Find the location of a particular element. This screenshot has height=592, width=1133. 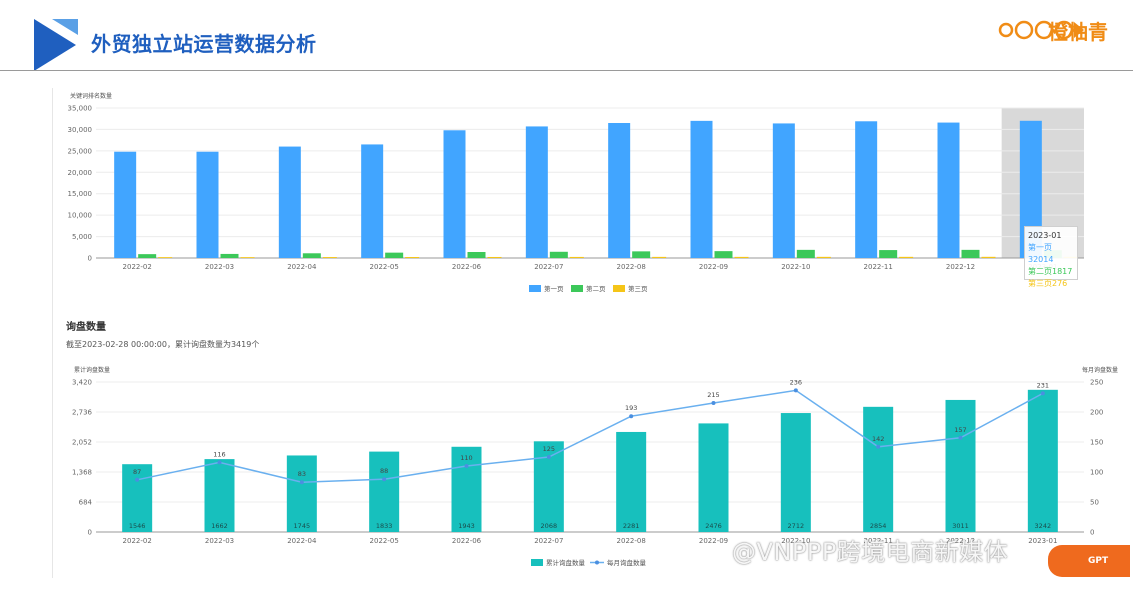

line-value-label: 87 is located at coordinates (137, 472).